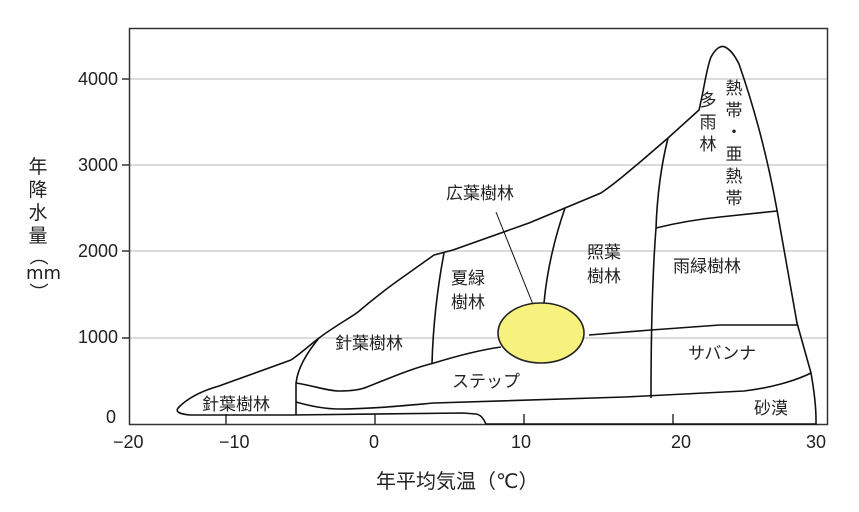 The width and height of the screenshot is (859, 512). I want to click on boundary-forest-savanna, so click(692, 330).